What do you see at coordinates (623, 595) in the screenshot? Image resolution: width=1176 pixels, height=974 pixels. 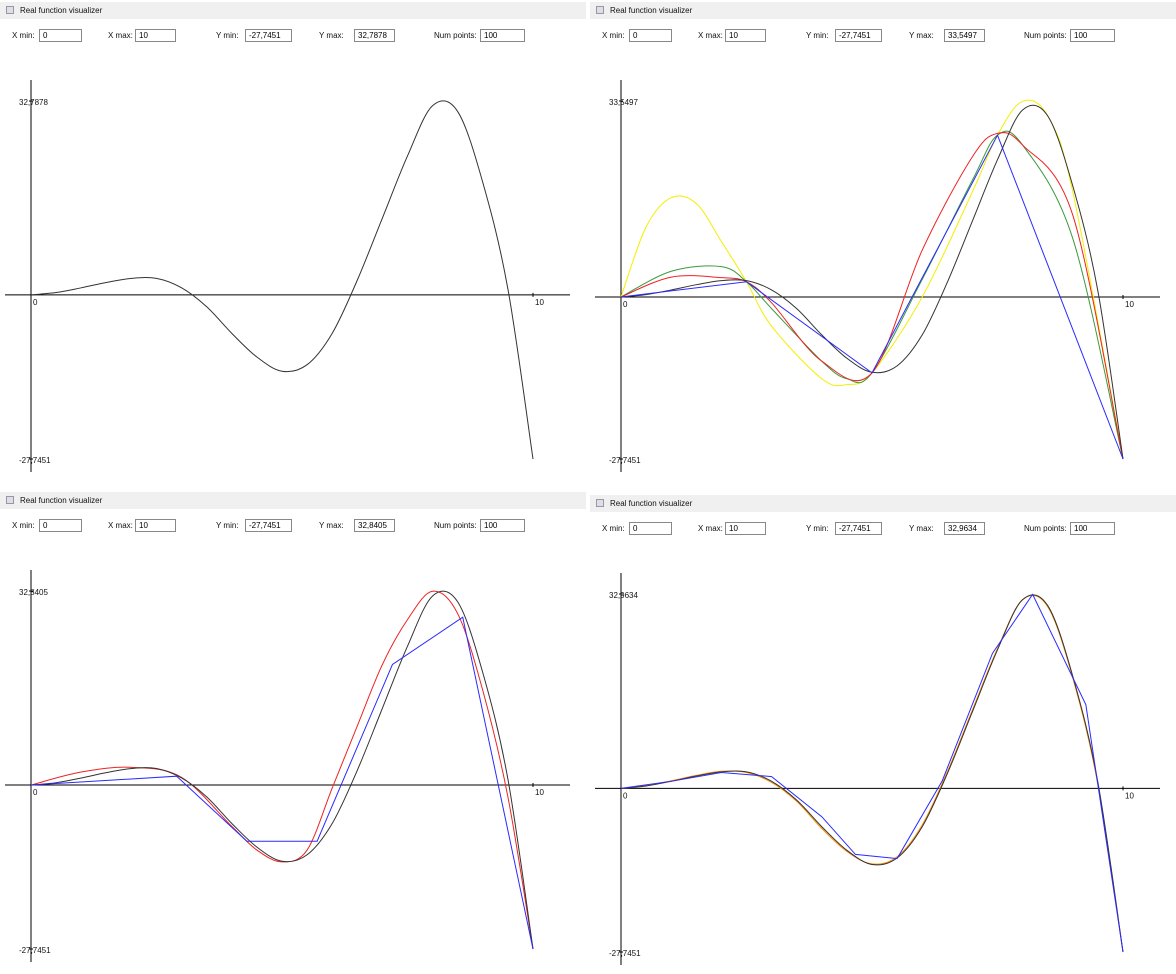 I see `y-tick-label: 32,9634` at bounding box center [623, 595].